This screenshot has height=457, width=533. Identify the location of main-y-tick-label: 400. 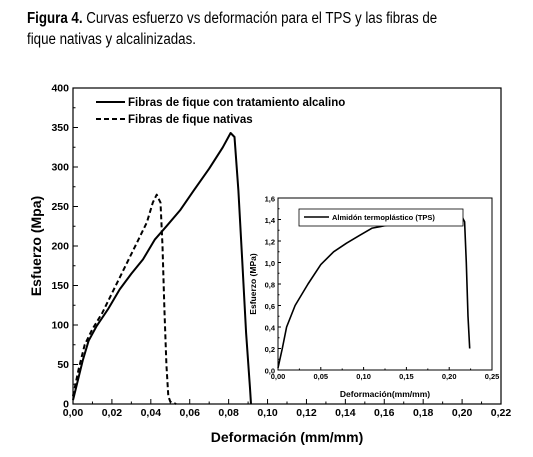
(60, 89).